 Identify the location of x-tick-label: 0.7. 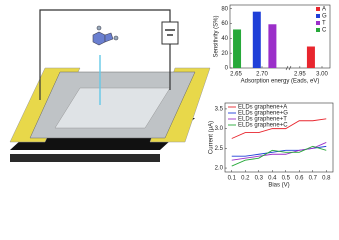
(313, 179).